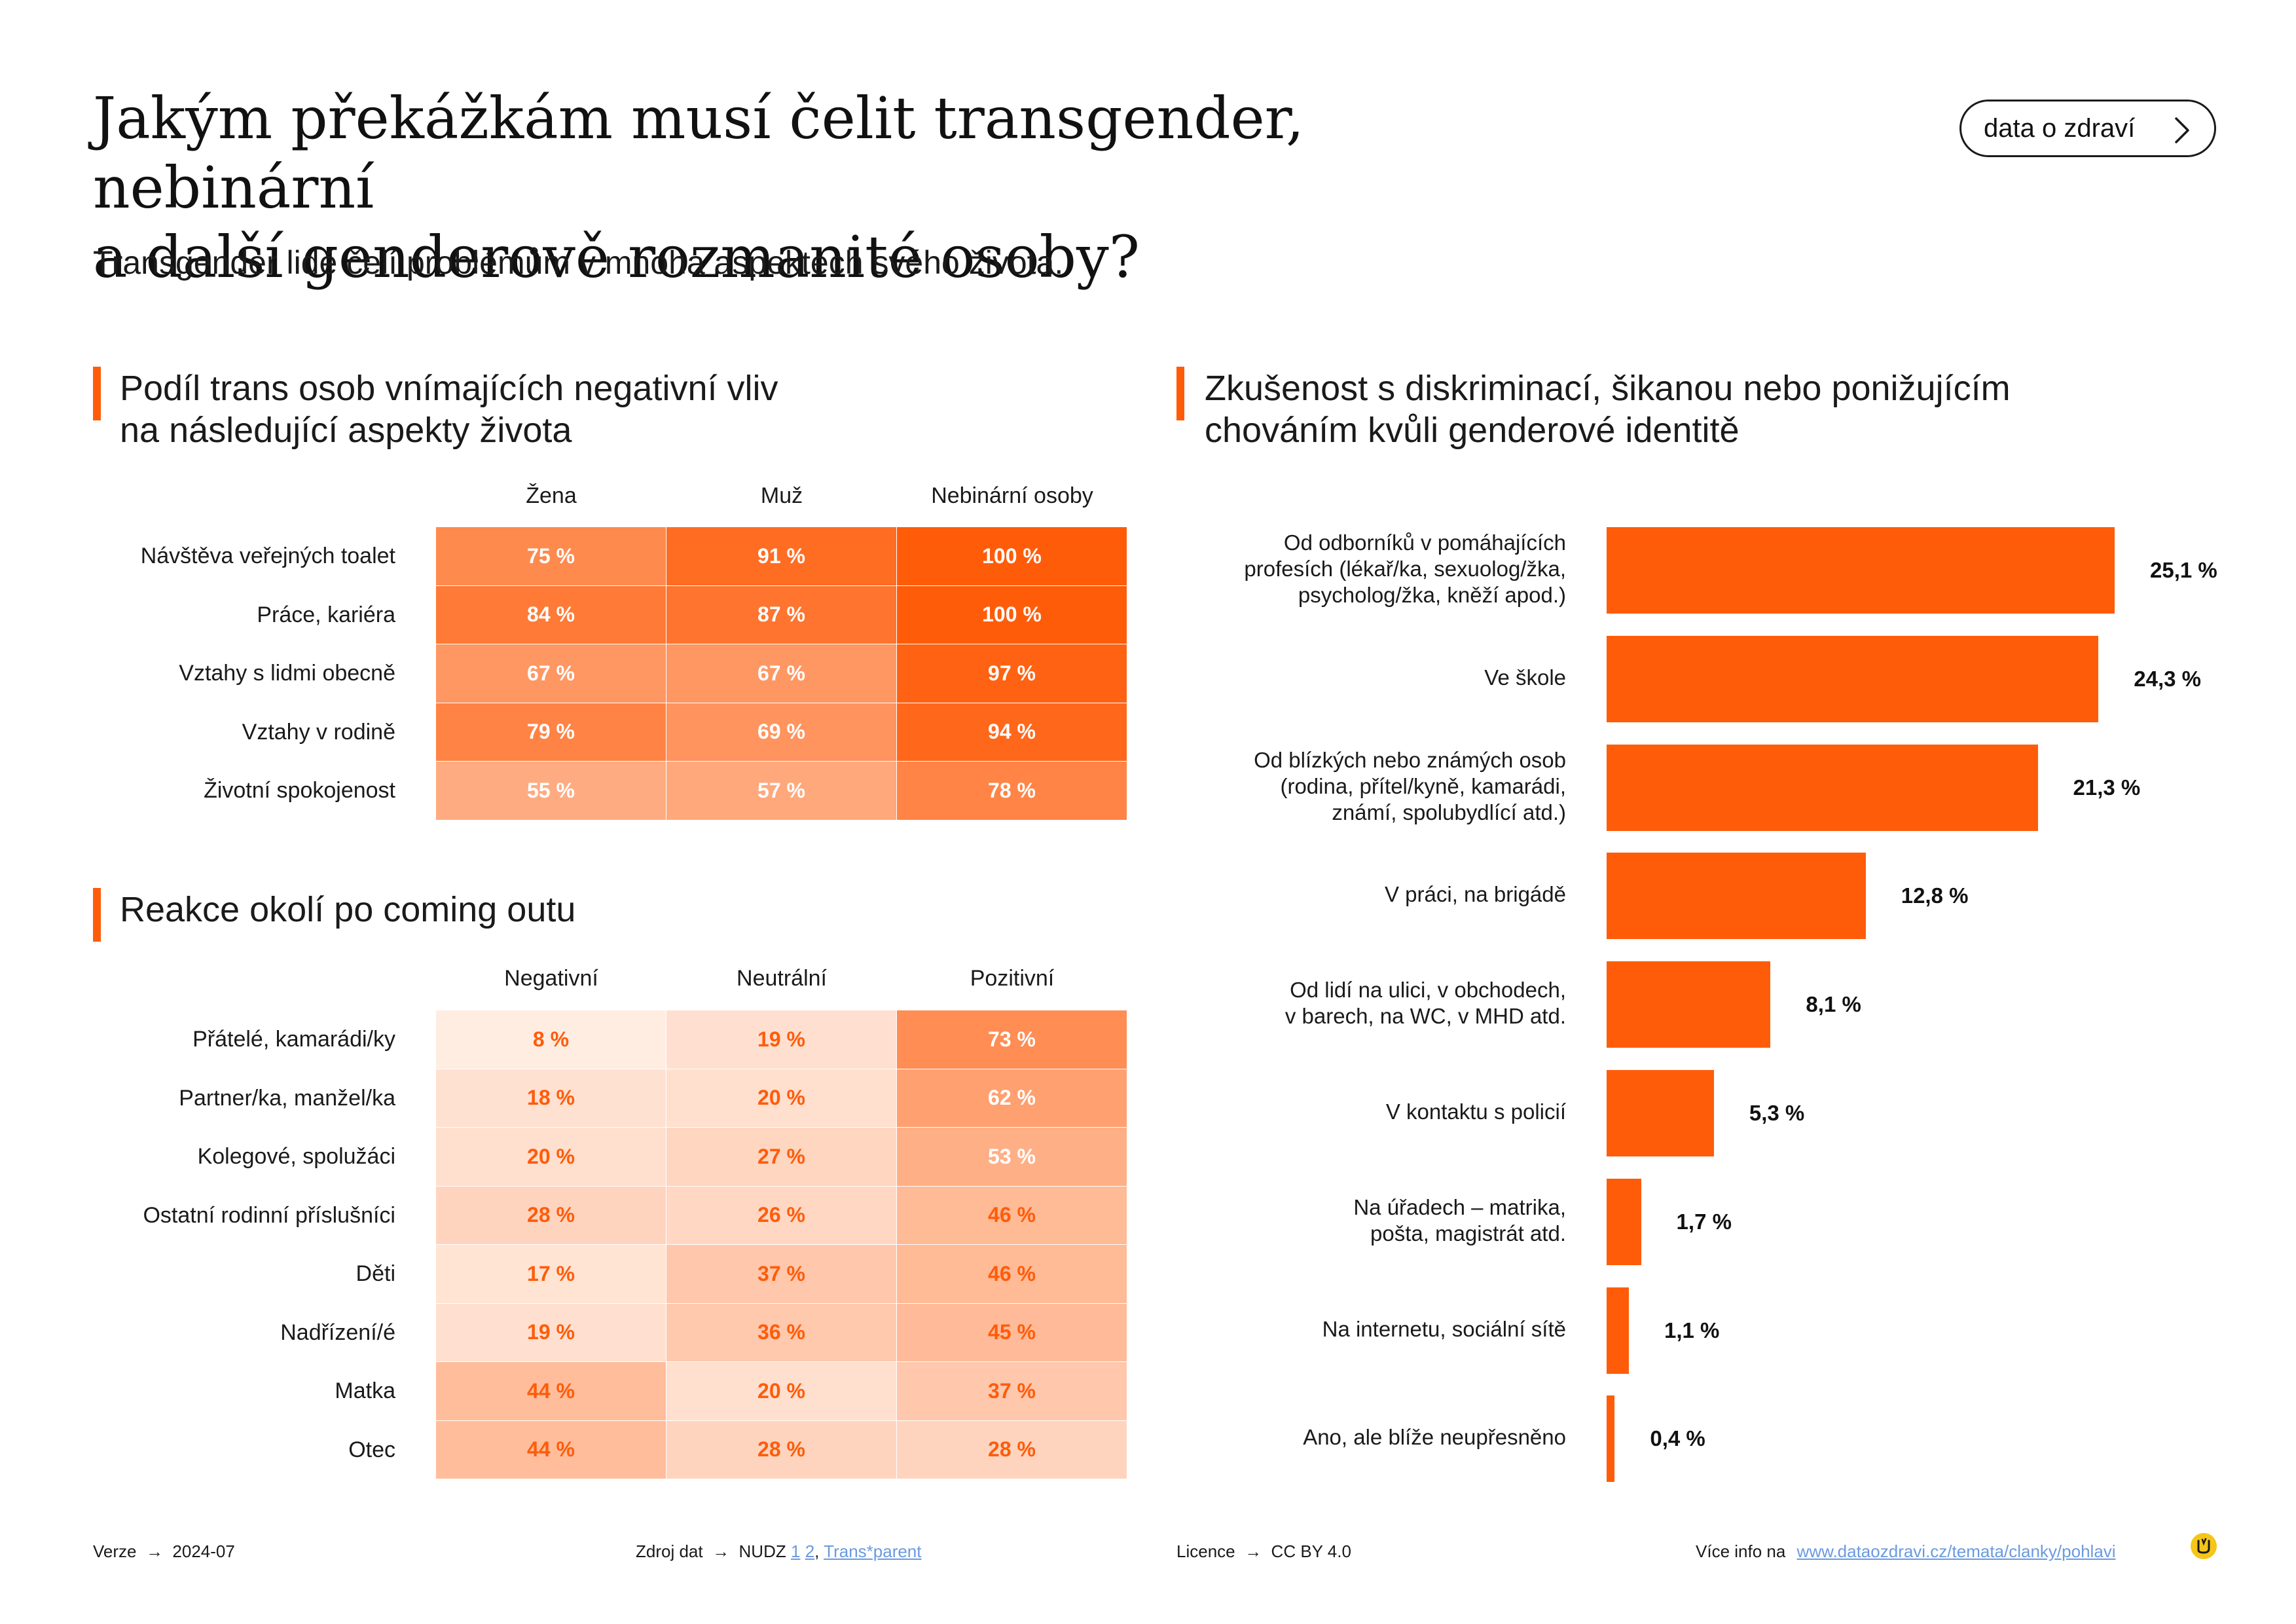 Image resolution: width=2296 pixels, height=1624 pixels. I want to click on section-3-title-line-2: chováním kvůli genderové identitě, so click(1472, 430).